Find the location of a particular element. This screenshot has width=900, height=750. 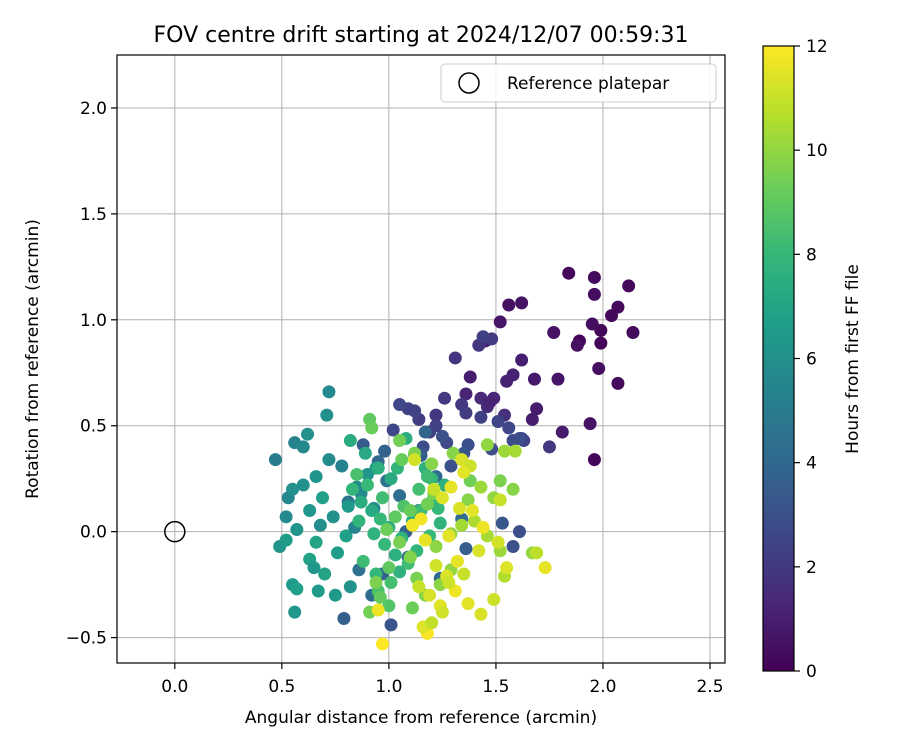

x-tick-label: 2.5 is located at coordinates (709, 687).